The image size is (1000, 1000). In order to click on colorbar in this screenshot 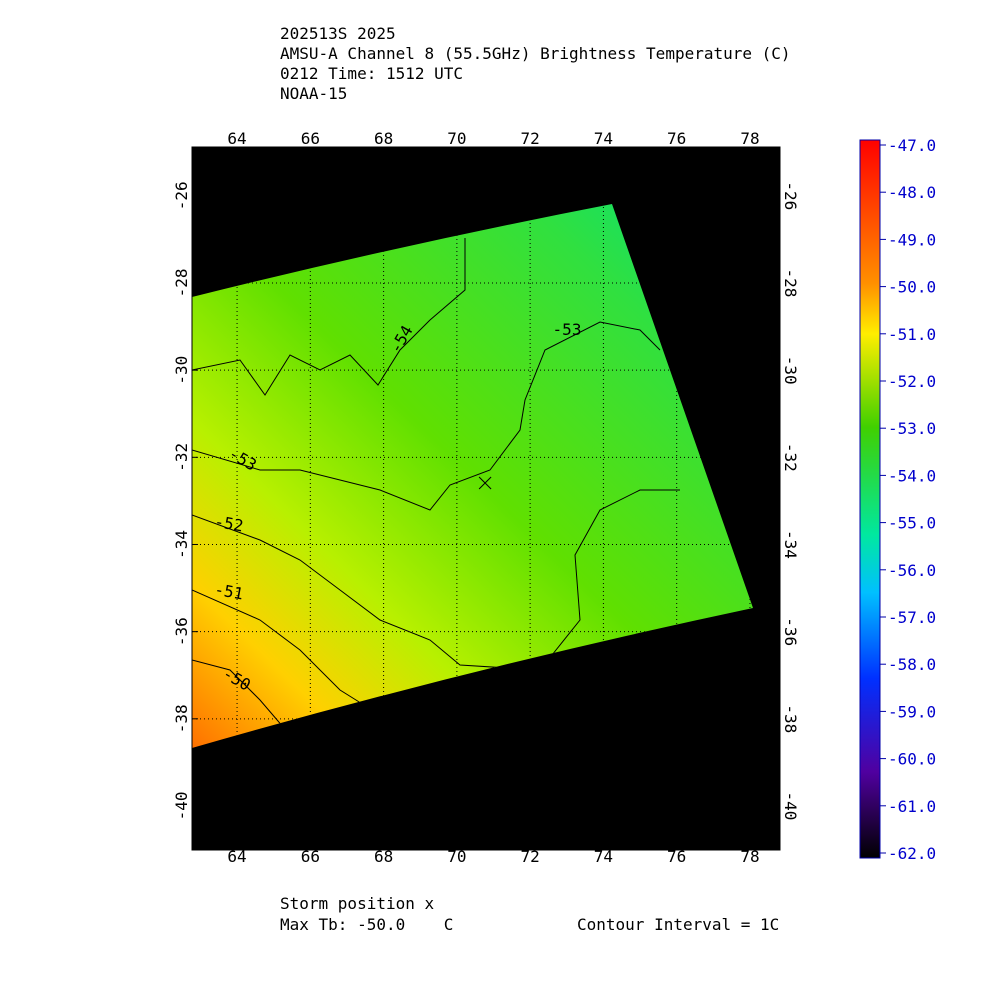, I will do `click(870, 499)`.